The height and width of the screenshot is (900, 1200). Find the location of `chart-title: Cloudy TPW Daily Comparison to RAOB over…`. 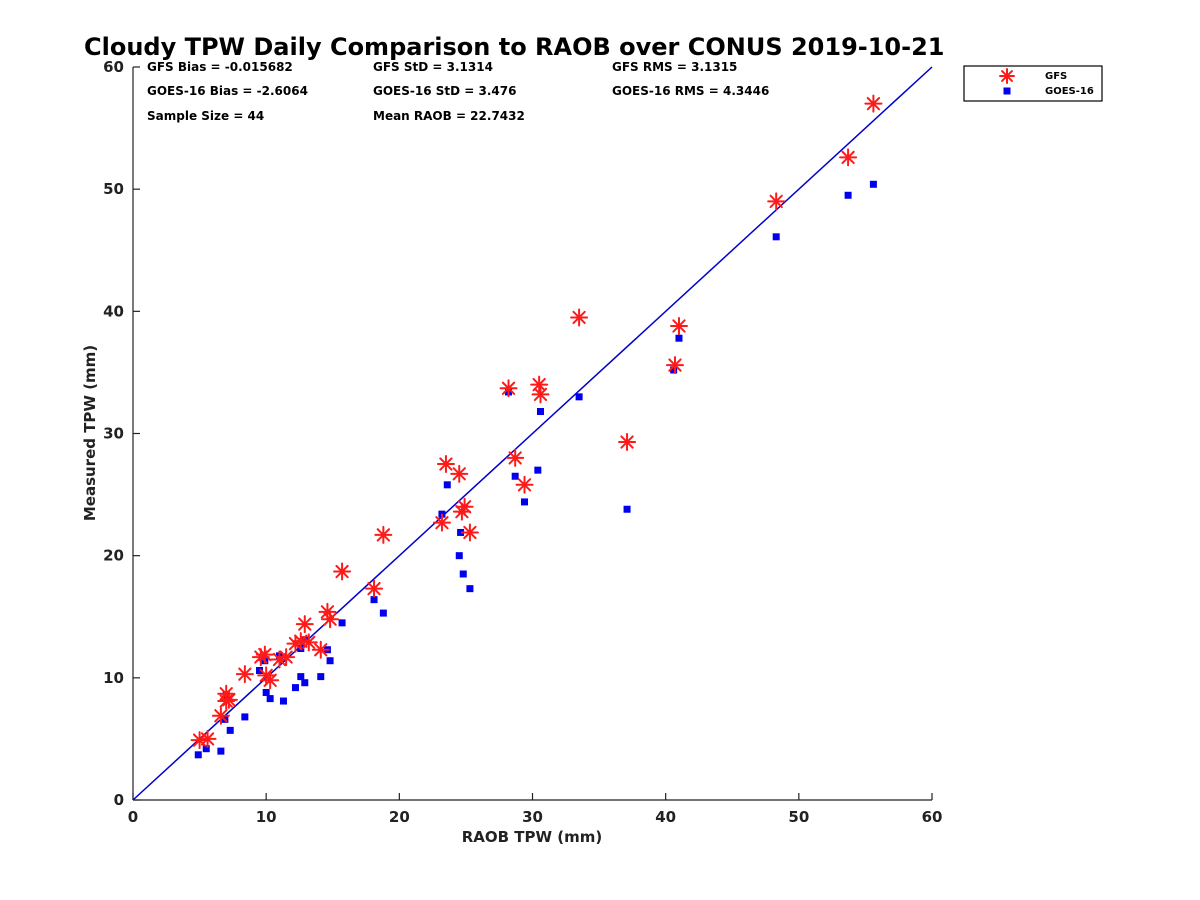

chart-title: Cloudy TPW Daily Comparison to RAOB over… is located at coordinates (514, 47).